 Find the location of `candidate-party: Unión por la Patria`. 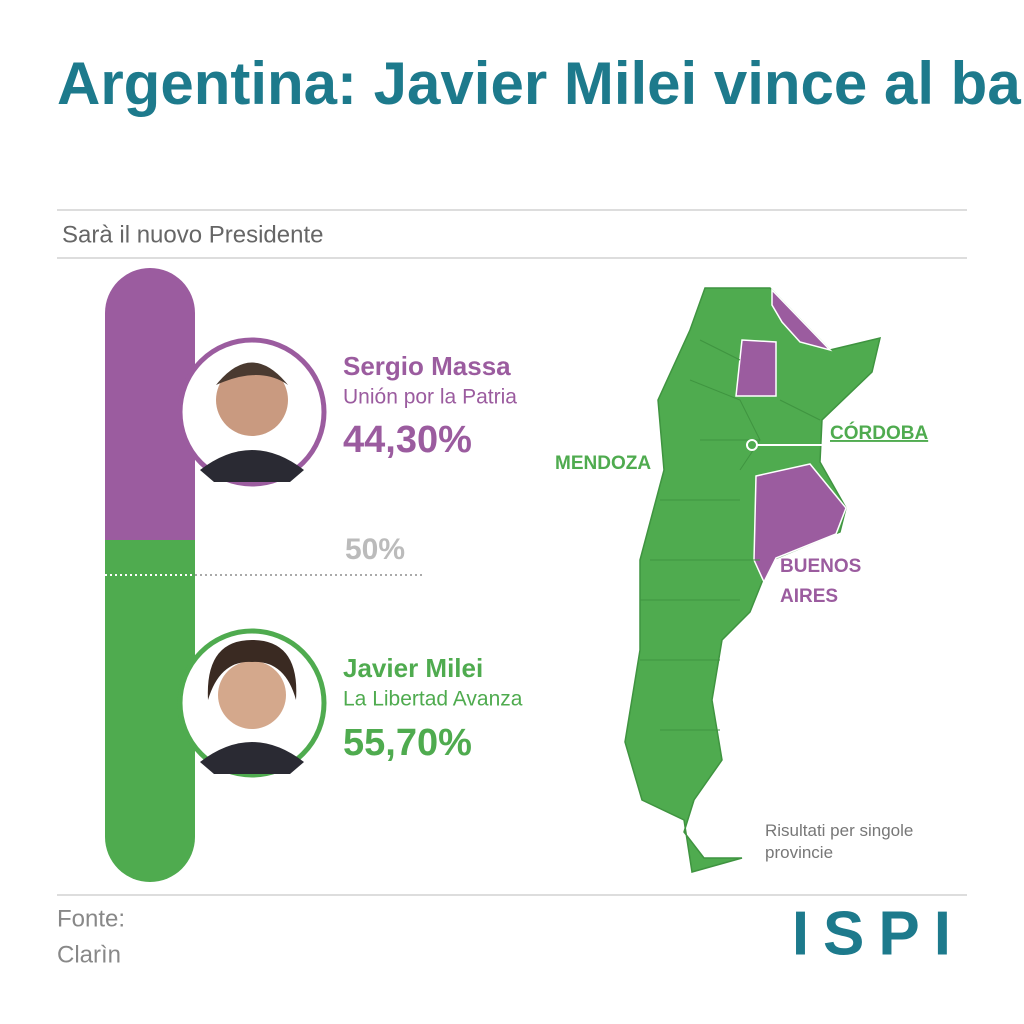

candidate-party: Unión por la Patria is located at coordinates (430, 397).